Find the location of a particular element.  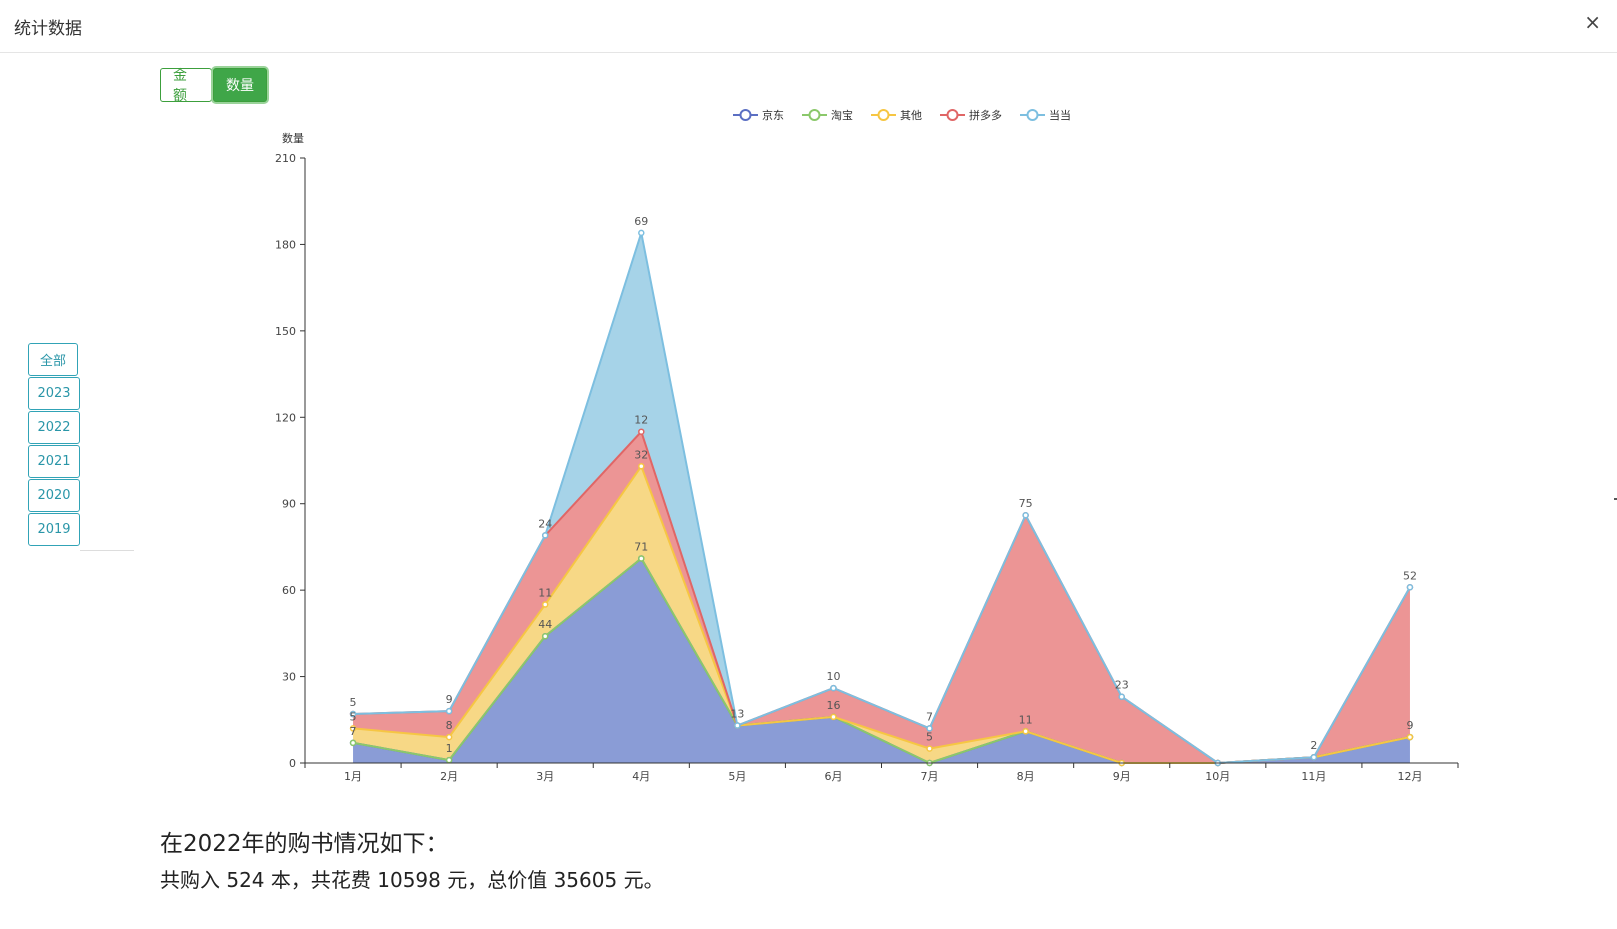

y-tick-label: 90 is located at coordinates (289, 504).